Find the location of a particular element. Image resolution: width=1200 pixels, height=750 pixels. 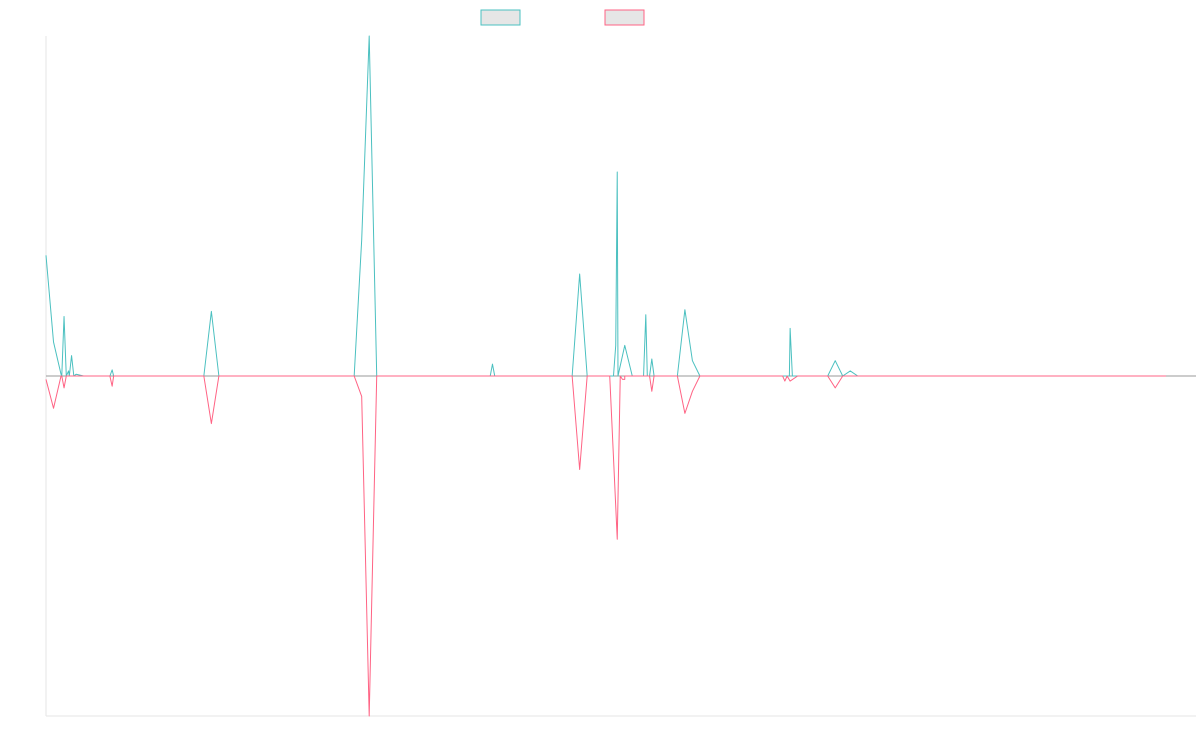

chart-legend is located at coordinates (562, 17).